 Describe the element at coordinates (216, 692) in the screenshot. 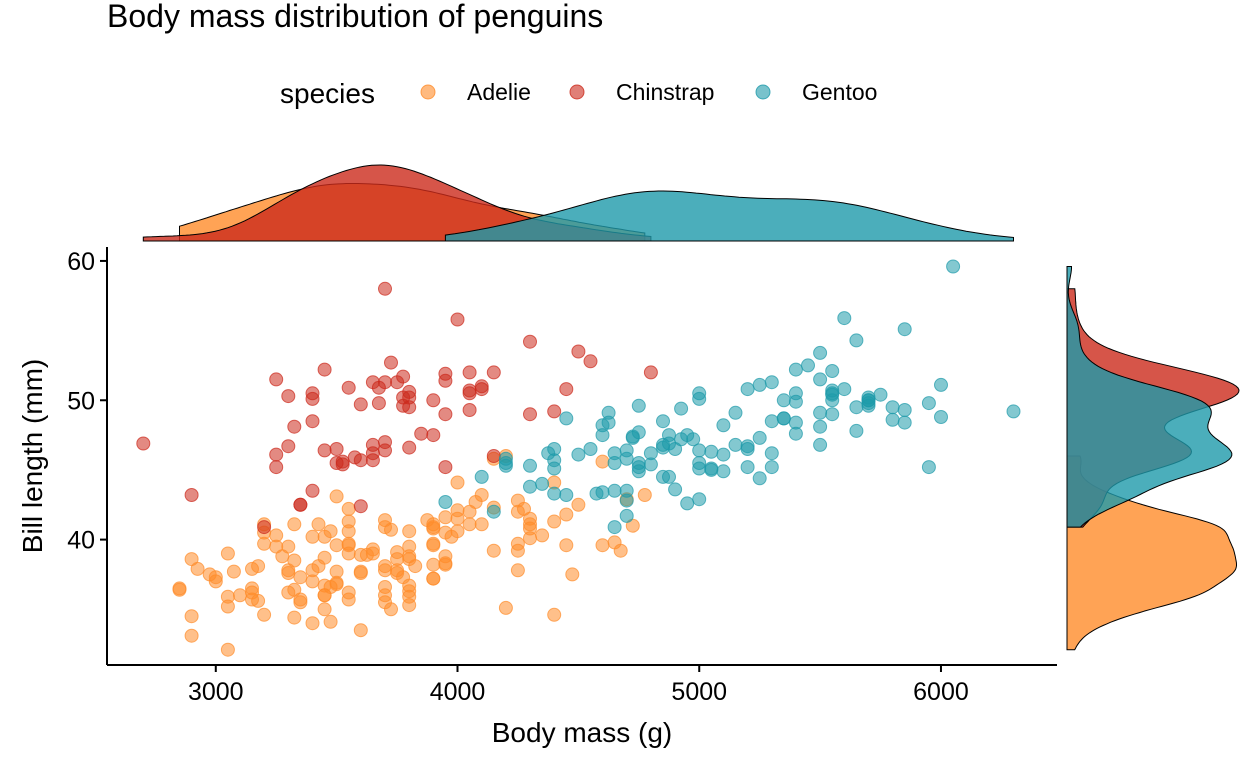

I see `x-tick-label: 3000` at that location.